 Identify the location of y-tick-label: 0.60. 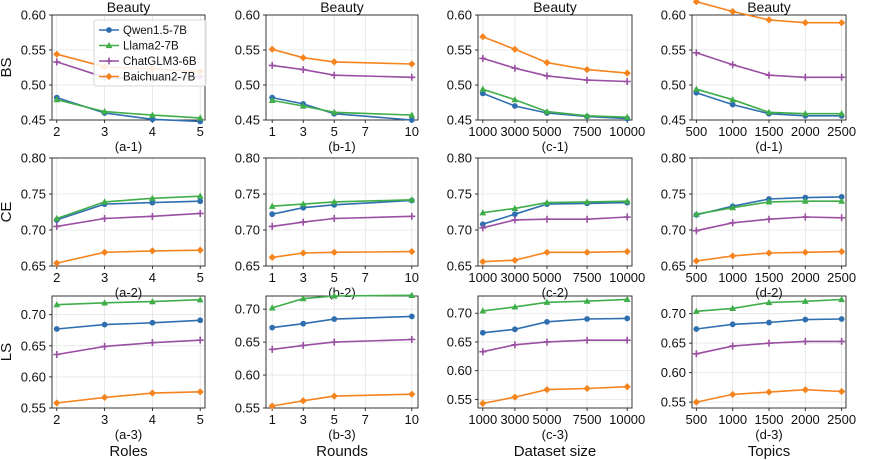
(673, 15).